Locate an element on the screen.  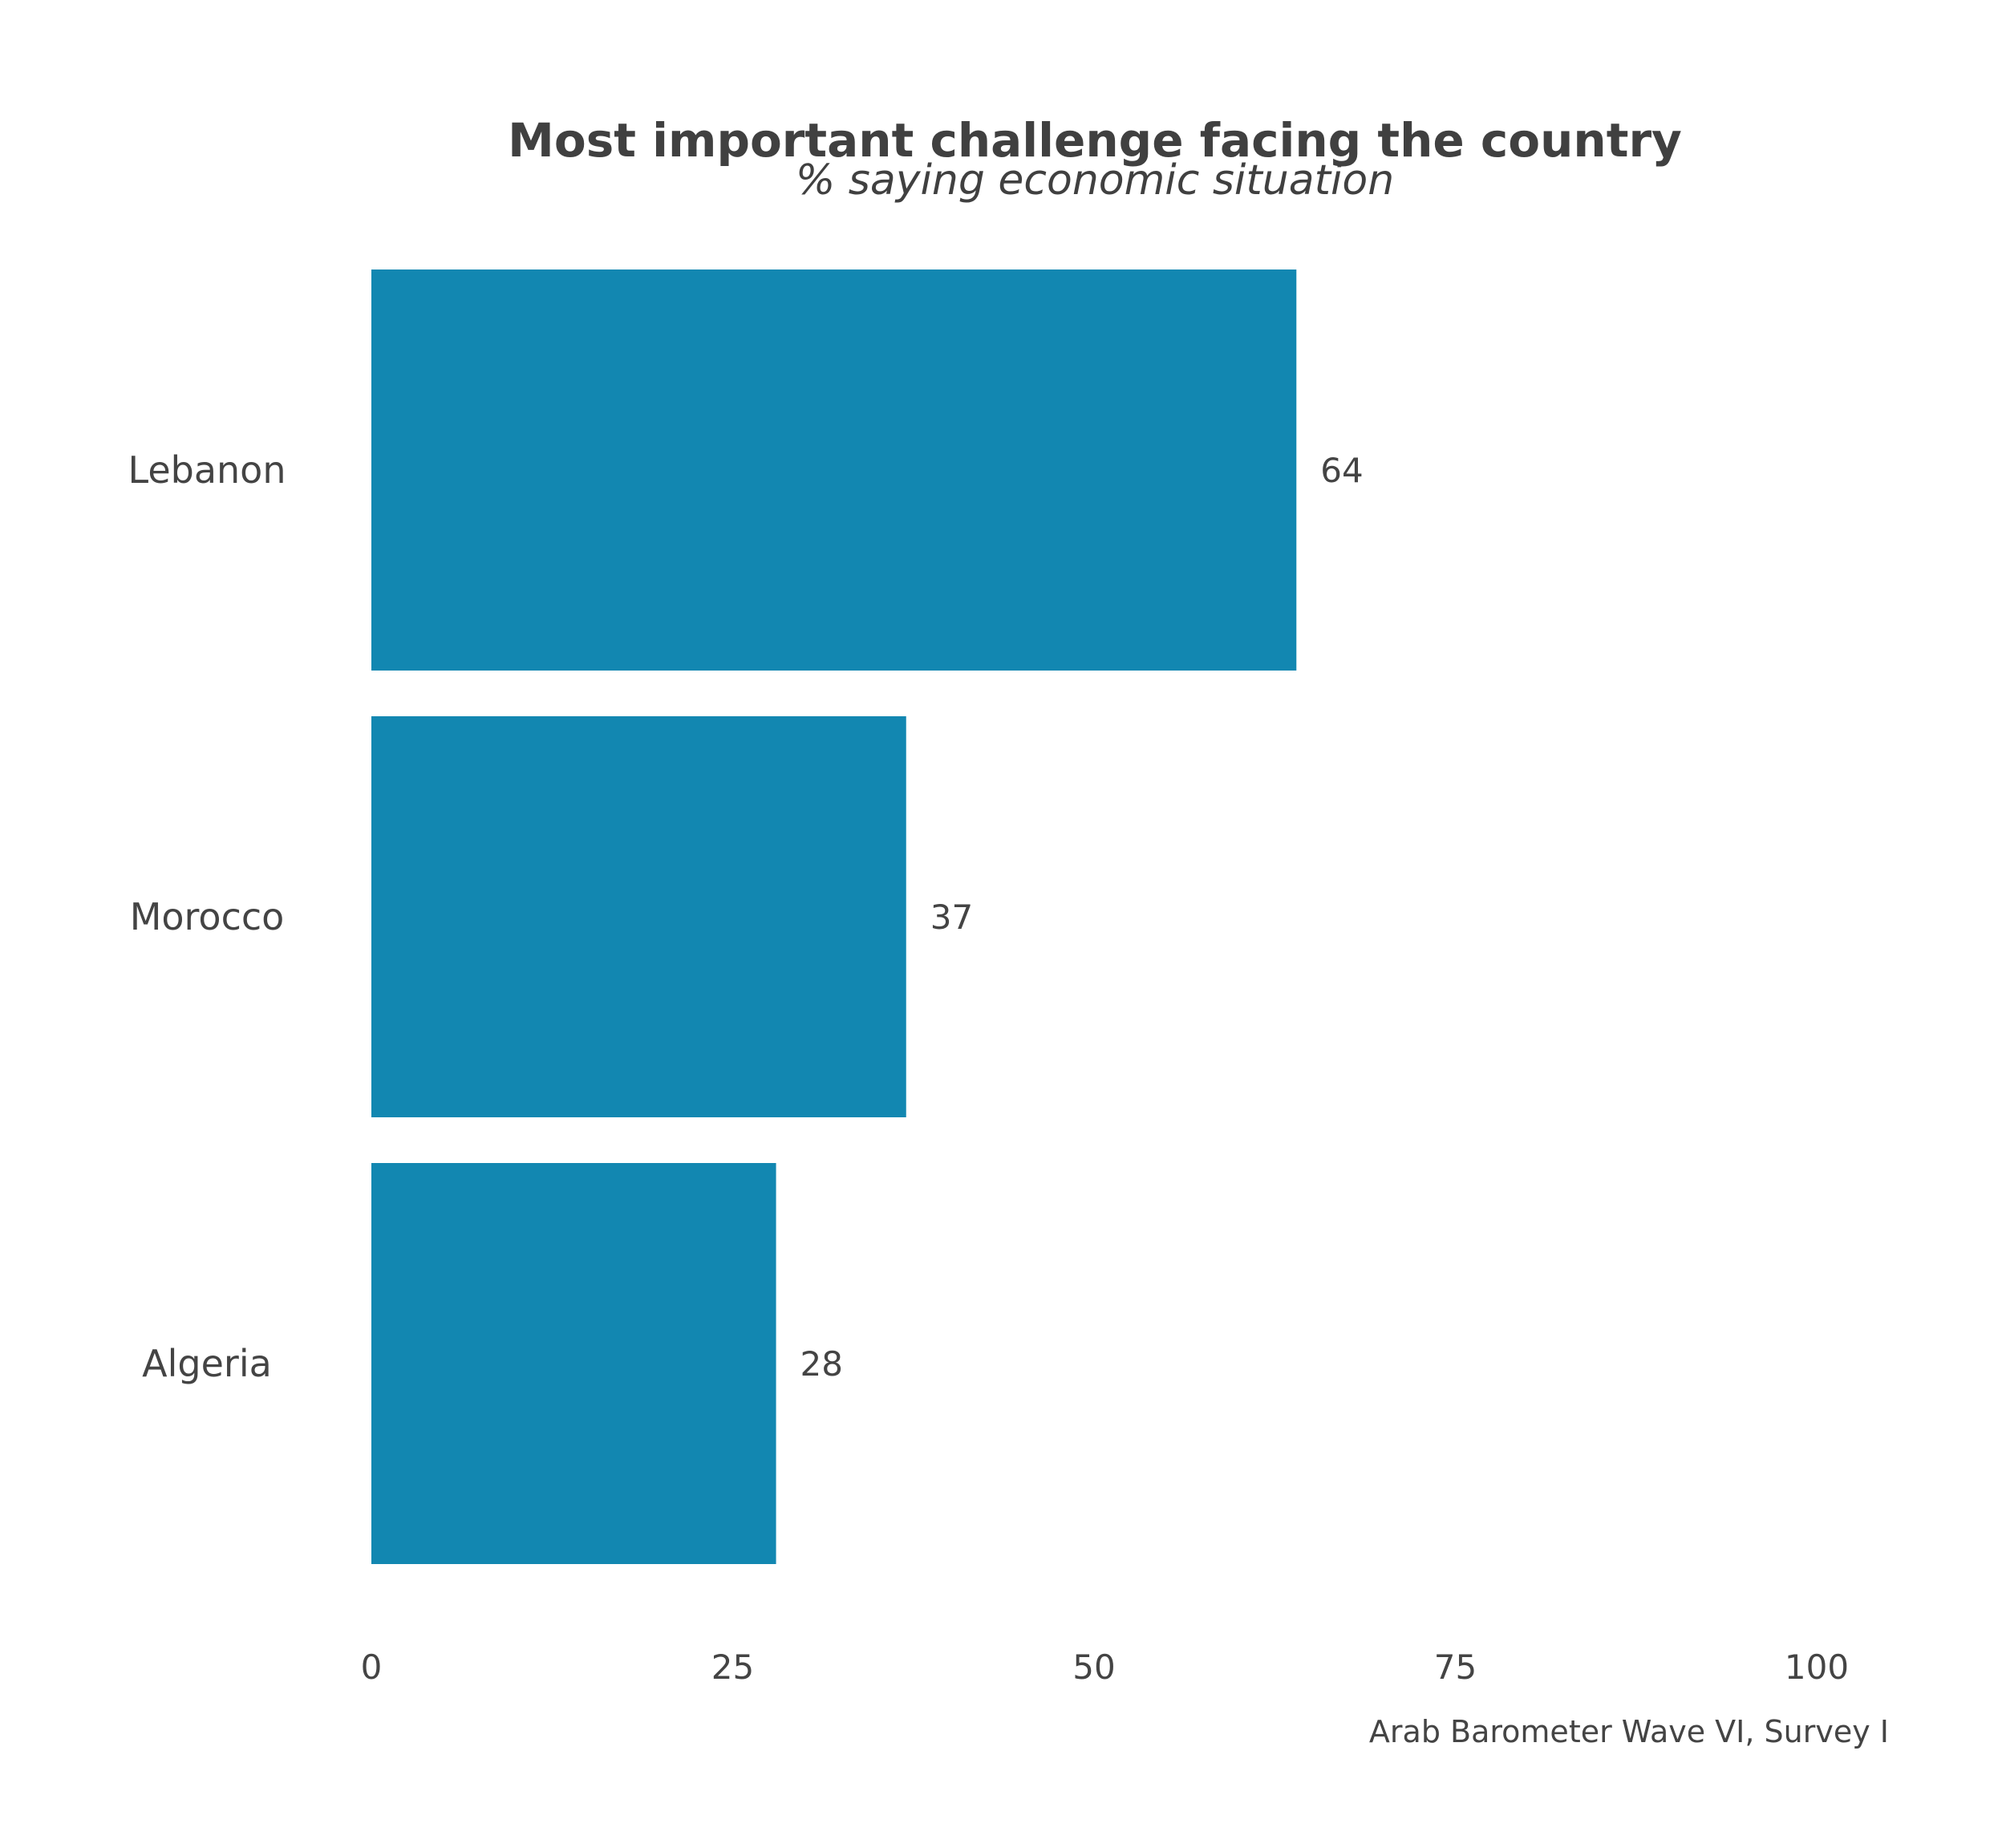
chart-caption: Arab Barometer Wave VI, Survey I is located at coordinates (1629, 1732).